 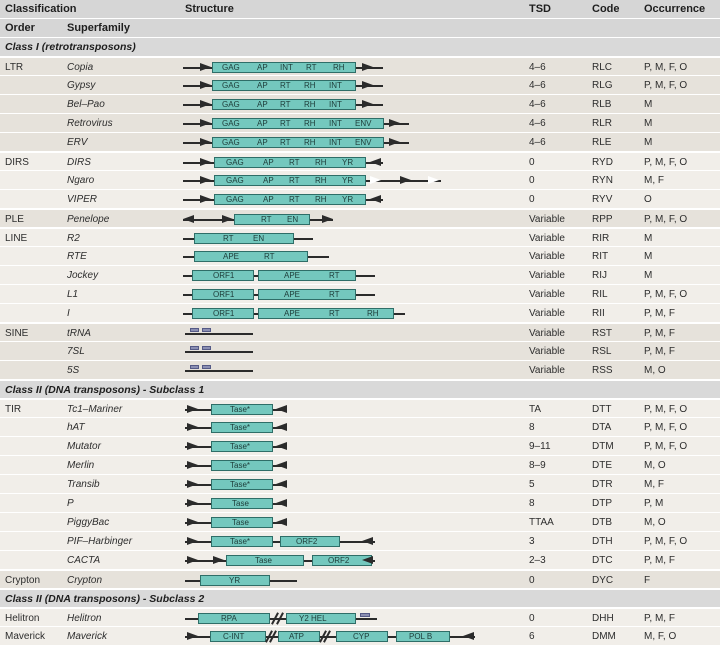 I want to click on tsd-cell: TTAA, so click(x=541, y=522).